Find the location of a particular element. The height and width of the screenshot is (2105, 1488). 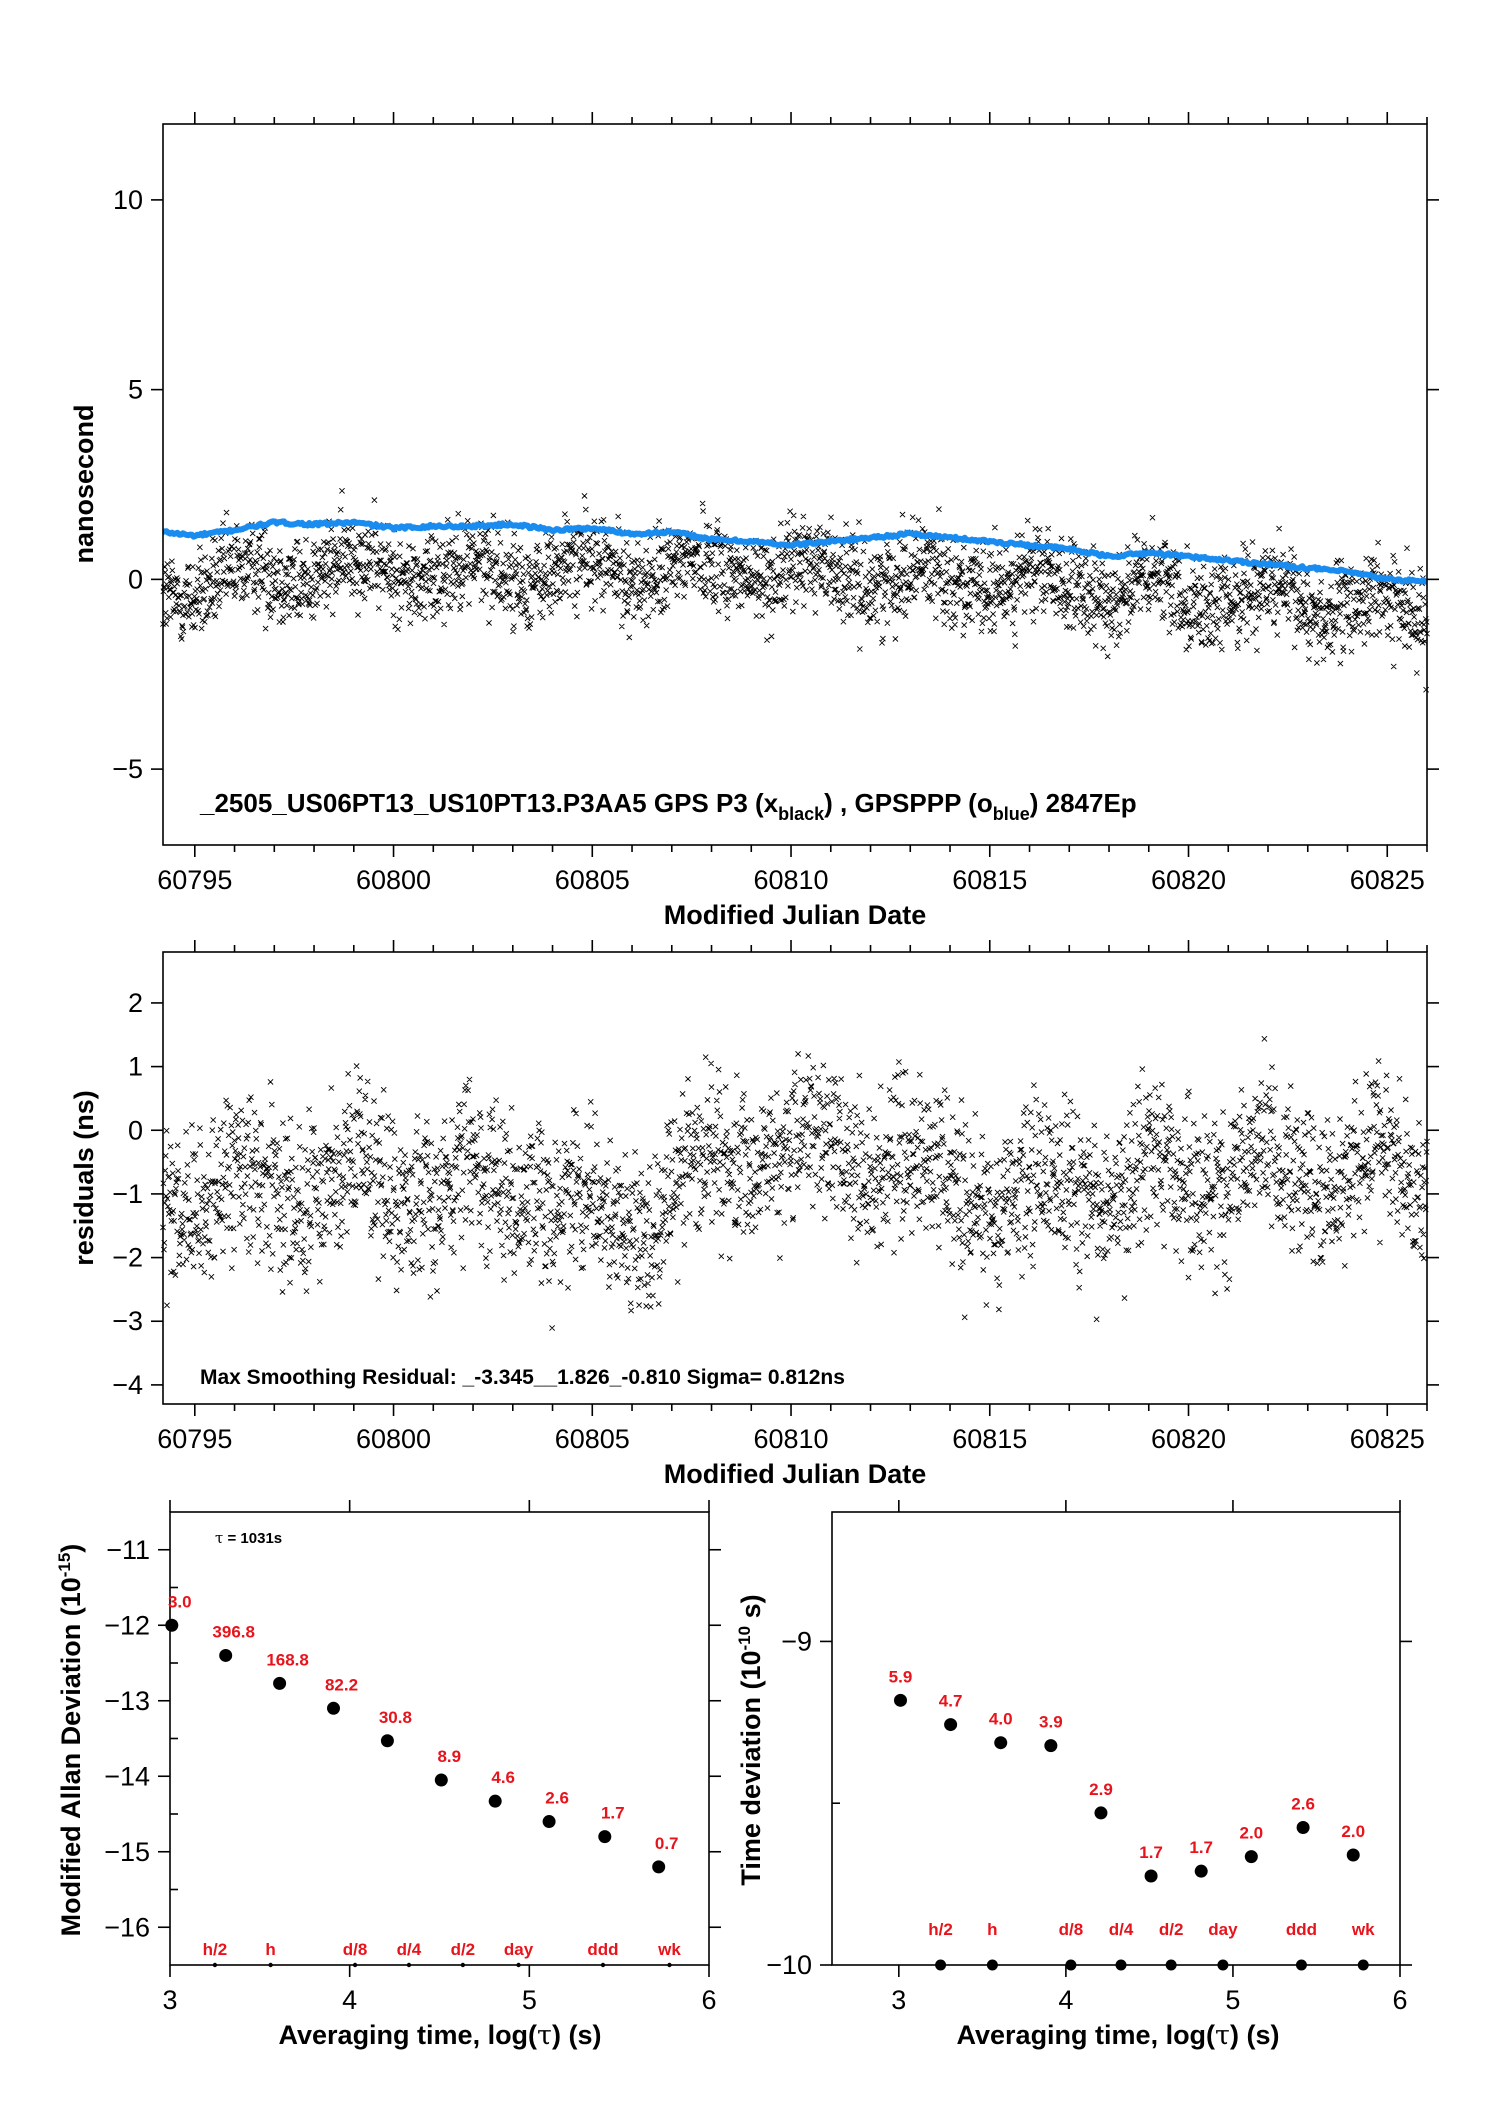

p3-interval-markers: h/2 h d/8 d/4 d/2 day ddd wk is located at coordinates (442, 1954).